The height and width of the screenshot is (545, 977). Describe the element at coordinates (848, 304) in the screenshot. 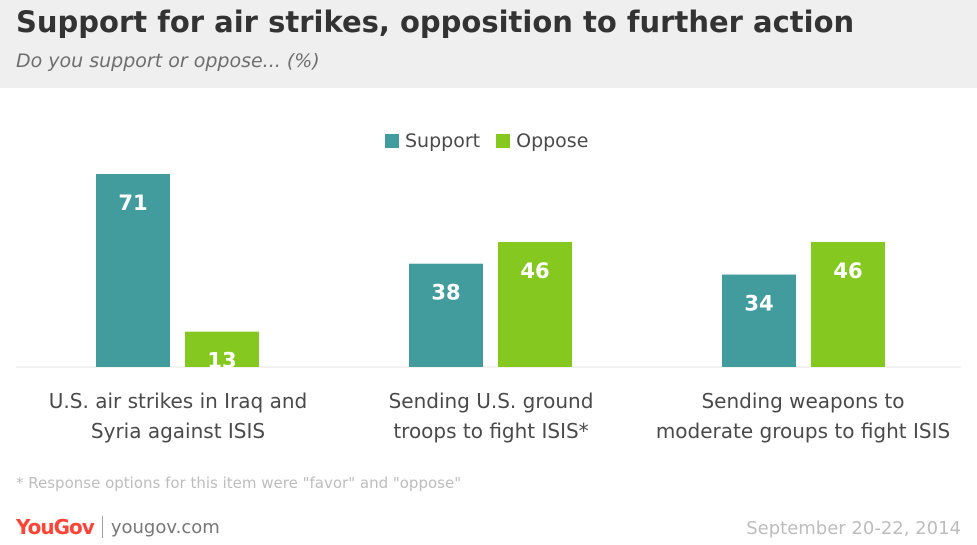

I see `bar-oppose-weapons` at that location.